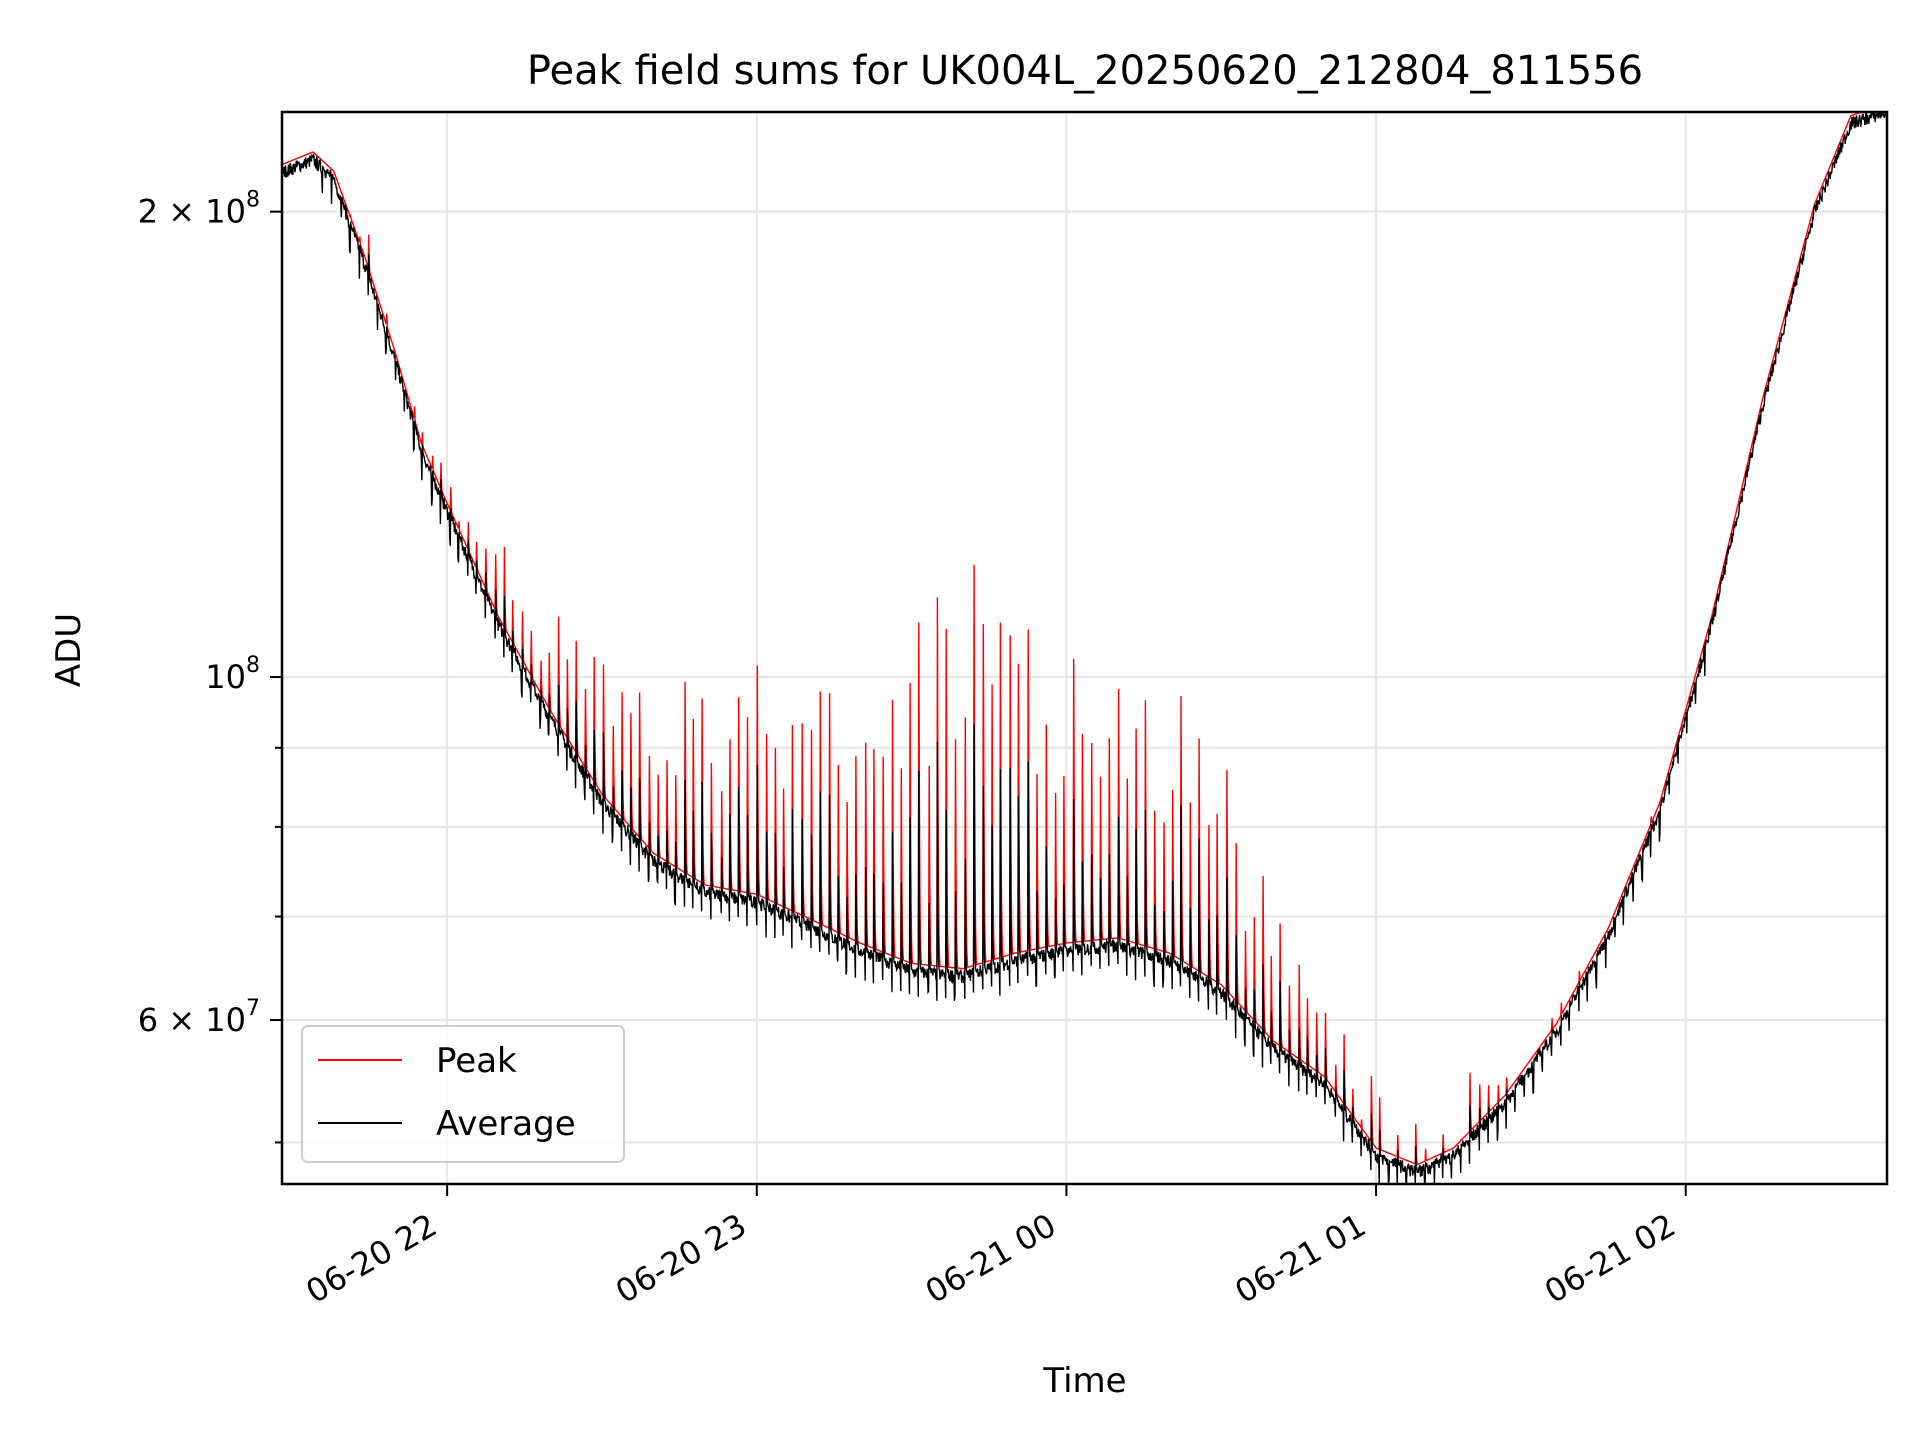 Image resolution: width=1920 pixels, height=1440 pixels. What do you see at coordinates (225, 677) in the screenshot?
I see `y-tick-base: 10` at bounding box center [225, 677].